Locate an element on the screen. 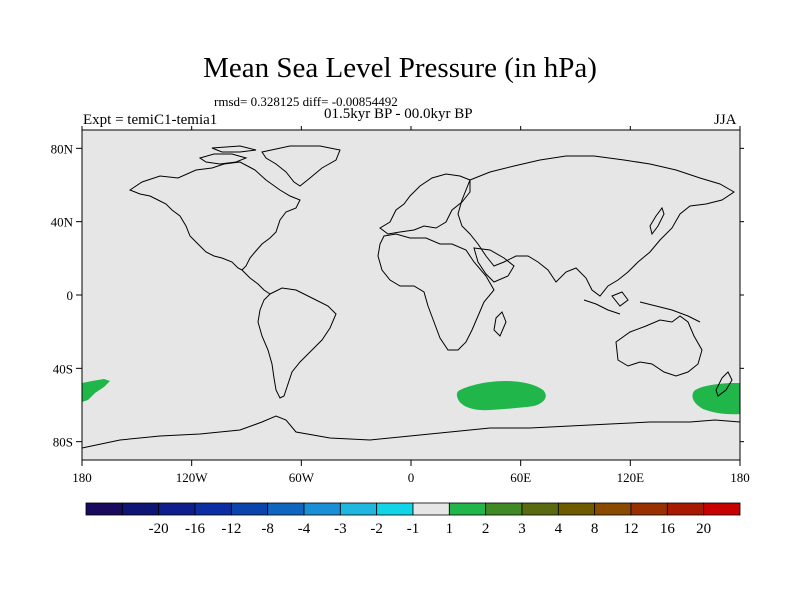 Image resolution: width=800 pixels, height=600 pixels. x-tick-label: 120E is located at coordinates (631, 477).